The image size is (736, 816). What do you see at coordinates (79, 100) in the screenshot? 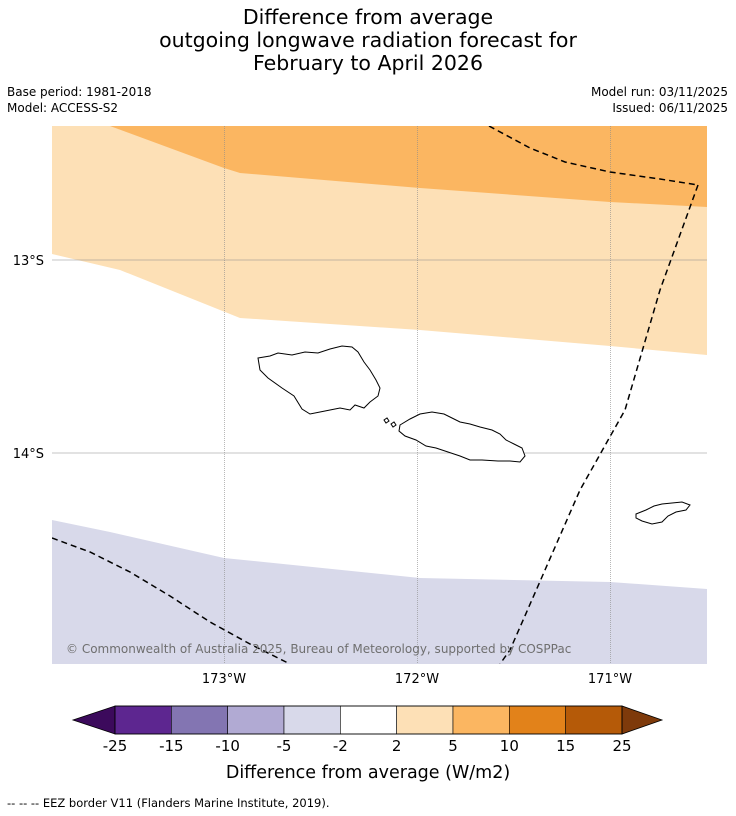
I see `meta-left: Base period: 1981-2018 Model: ACCESS-S2` at bounding box center [79, 100].